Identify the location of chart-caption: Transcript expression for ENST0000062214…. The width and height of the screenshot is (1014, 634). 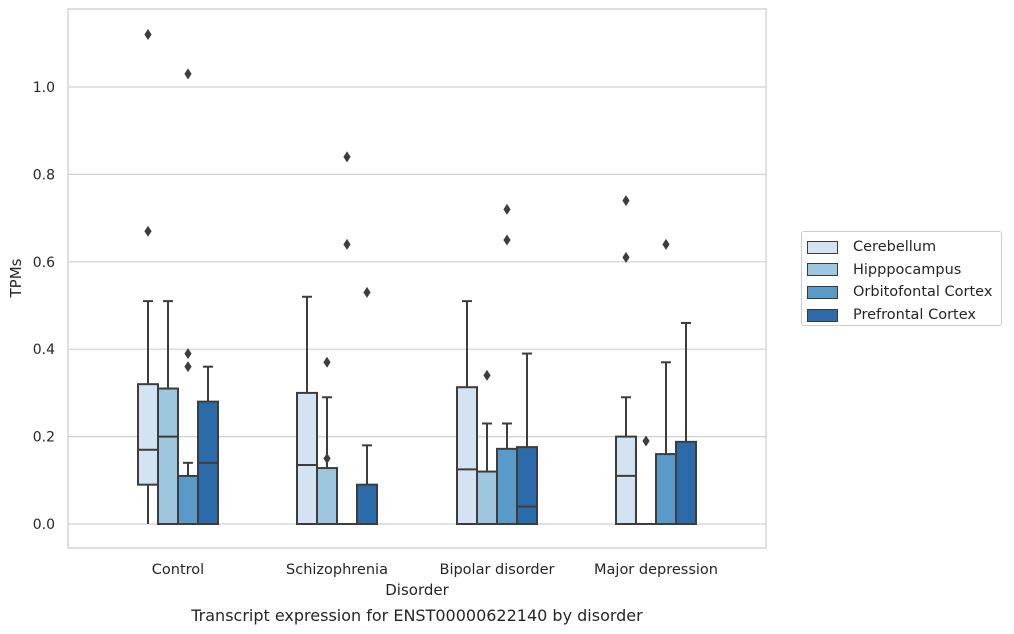
(417, 615).